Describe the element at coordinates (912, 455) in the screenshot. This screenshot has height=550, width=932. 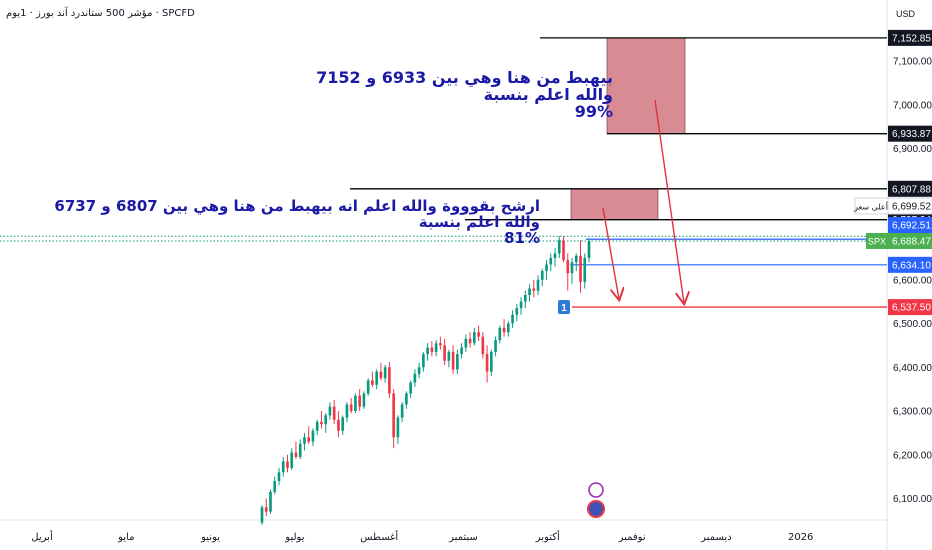
I see `y-tick-label: 6,200.00` at that location.